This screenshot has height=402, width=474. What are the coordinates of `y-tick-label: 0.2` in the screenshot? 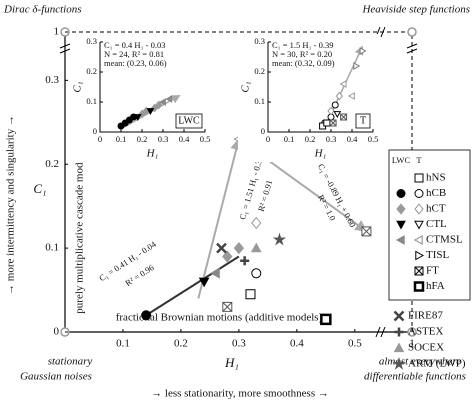 It's located at (52, 164).